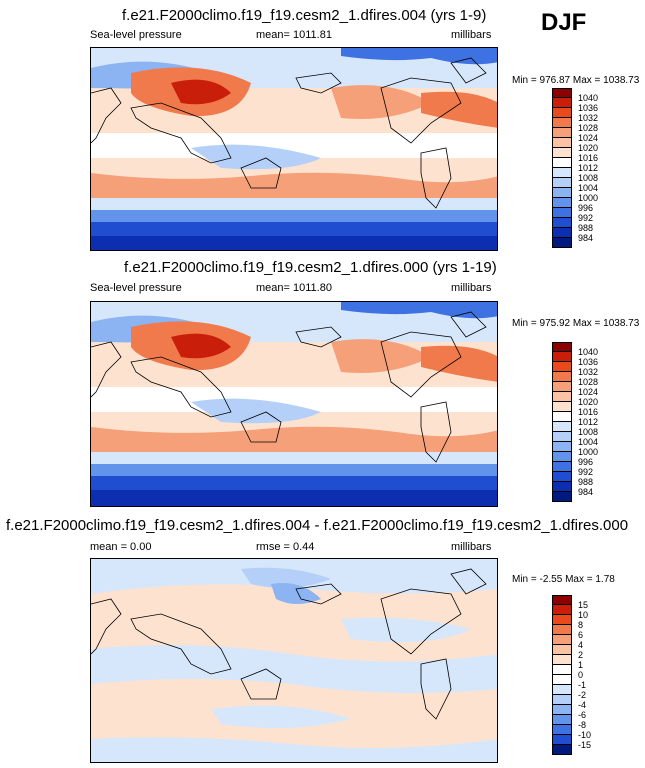  I want to click on colorbar-tick-label: 1000, so click(588, 452).